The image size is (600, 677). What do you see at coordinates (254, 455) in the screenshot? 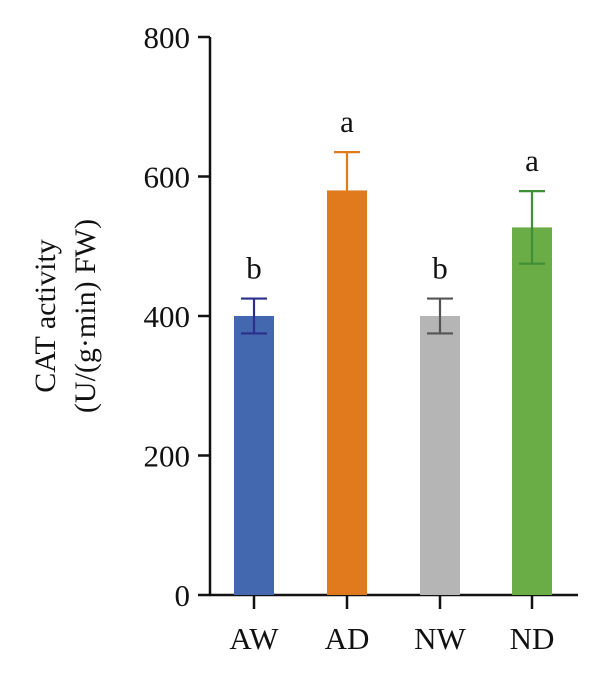
I see `bar-aw` at bounding box center [254, 455].